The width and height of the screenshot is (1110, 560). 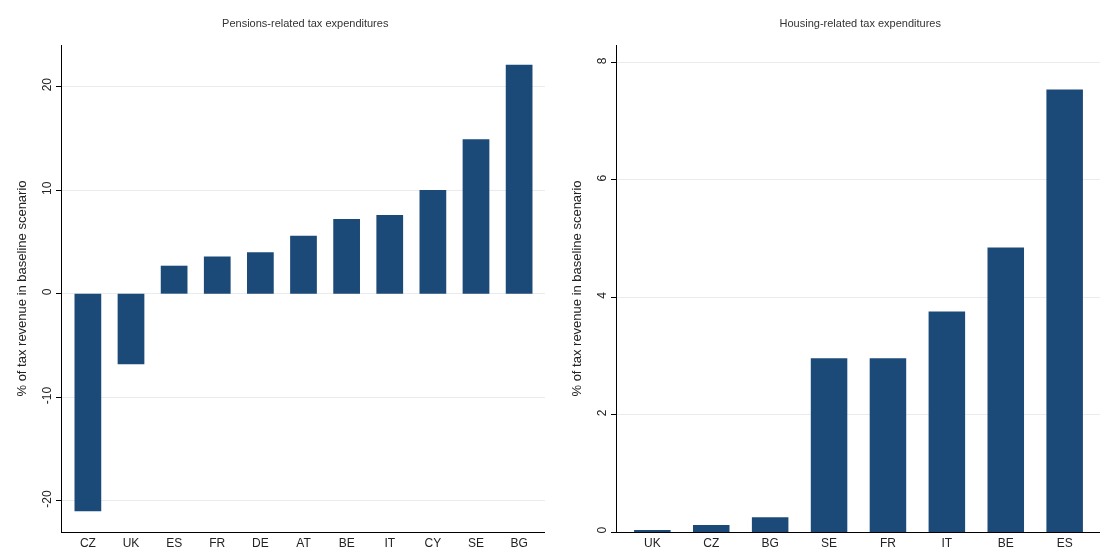 What do you see at coordinates (47, 84) in the screenshot?
I see `y-tick-label: 20` at bounding box center [47, 84].